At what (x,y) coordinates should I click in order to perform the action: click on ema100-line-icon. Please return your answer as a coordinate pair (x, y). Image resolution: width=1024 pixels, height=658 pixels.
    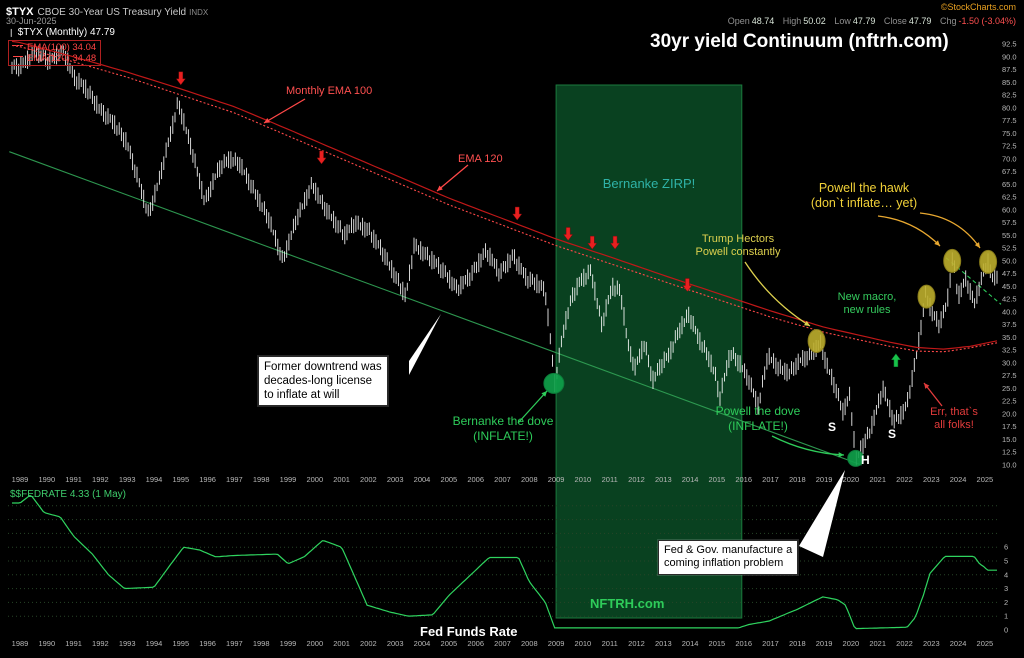
    Looking at the image, I should click on (18, 46).